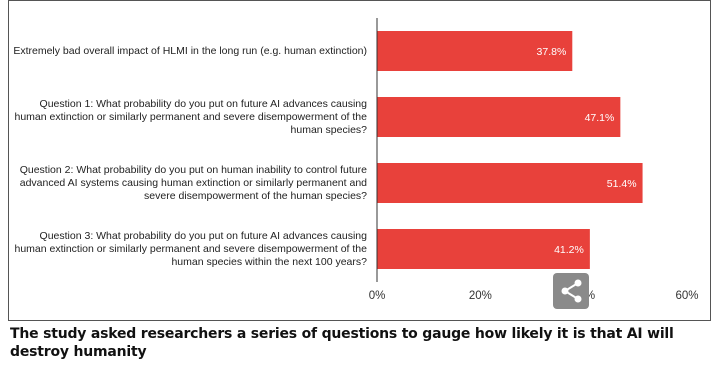  I want to click on x-tick-label: 0%, so click(377, 296).